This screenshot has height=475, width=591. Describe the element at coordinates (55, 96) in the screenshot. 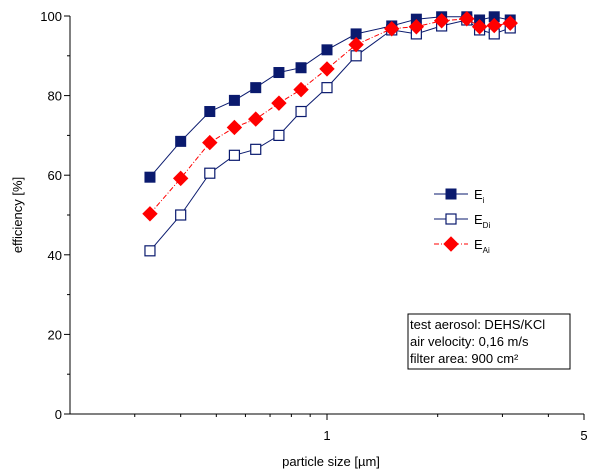

I see `y-tick-label: 80` at that location.